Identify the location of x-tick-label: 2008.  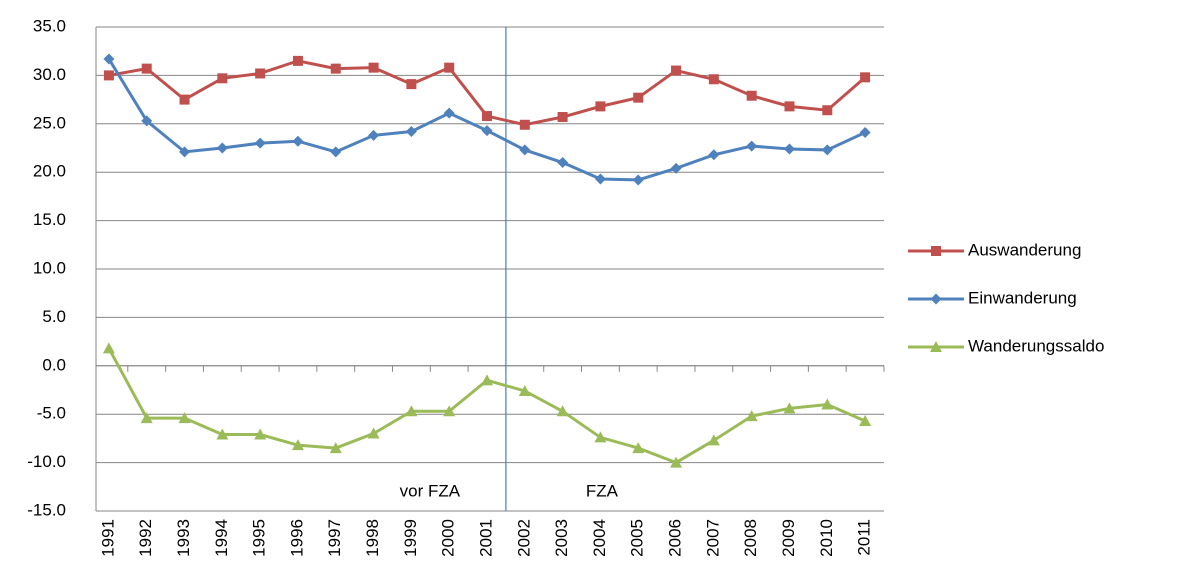
(750, 538).